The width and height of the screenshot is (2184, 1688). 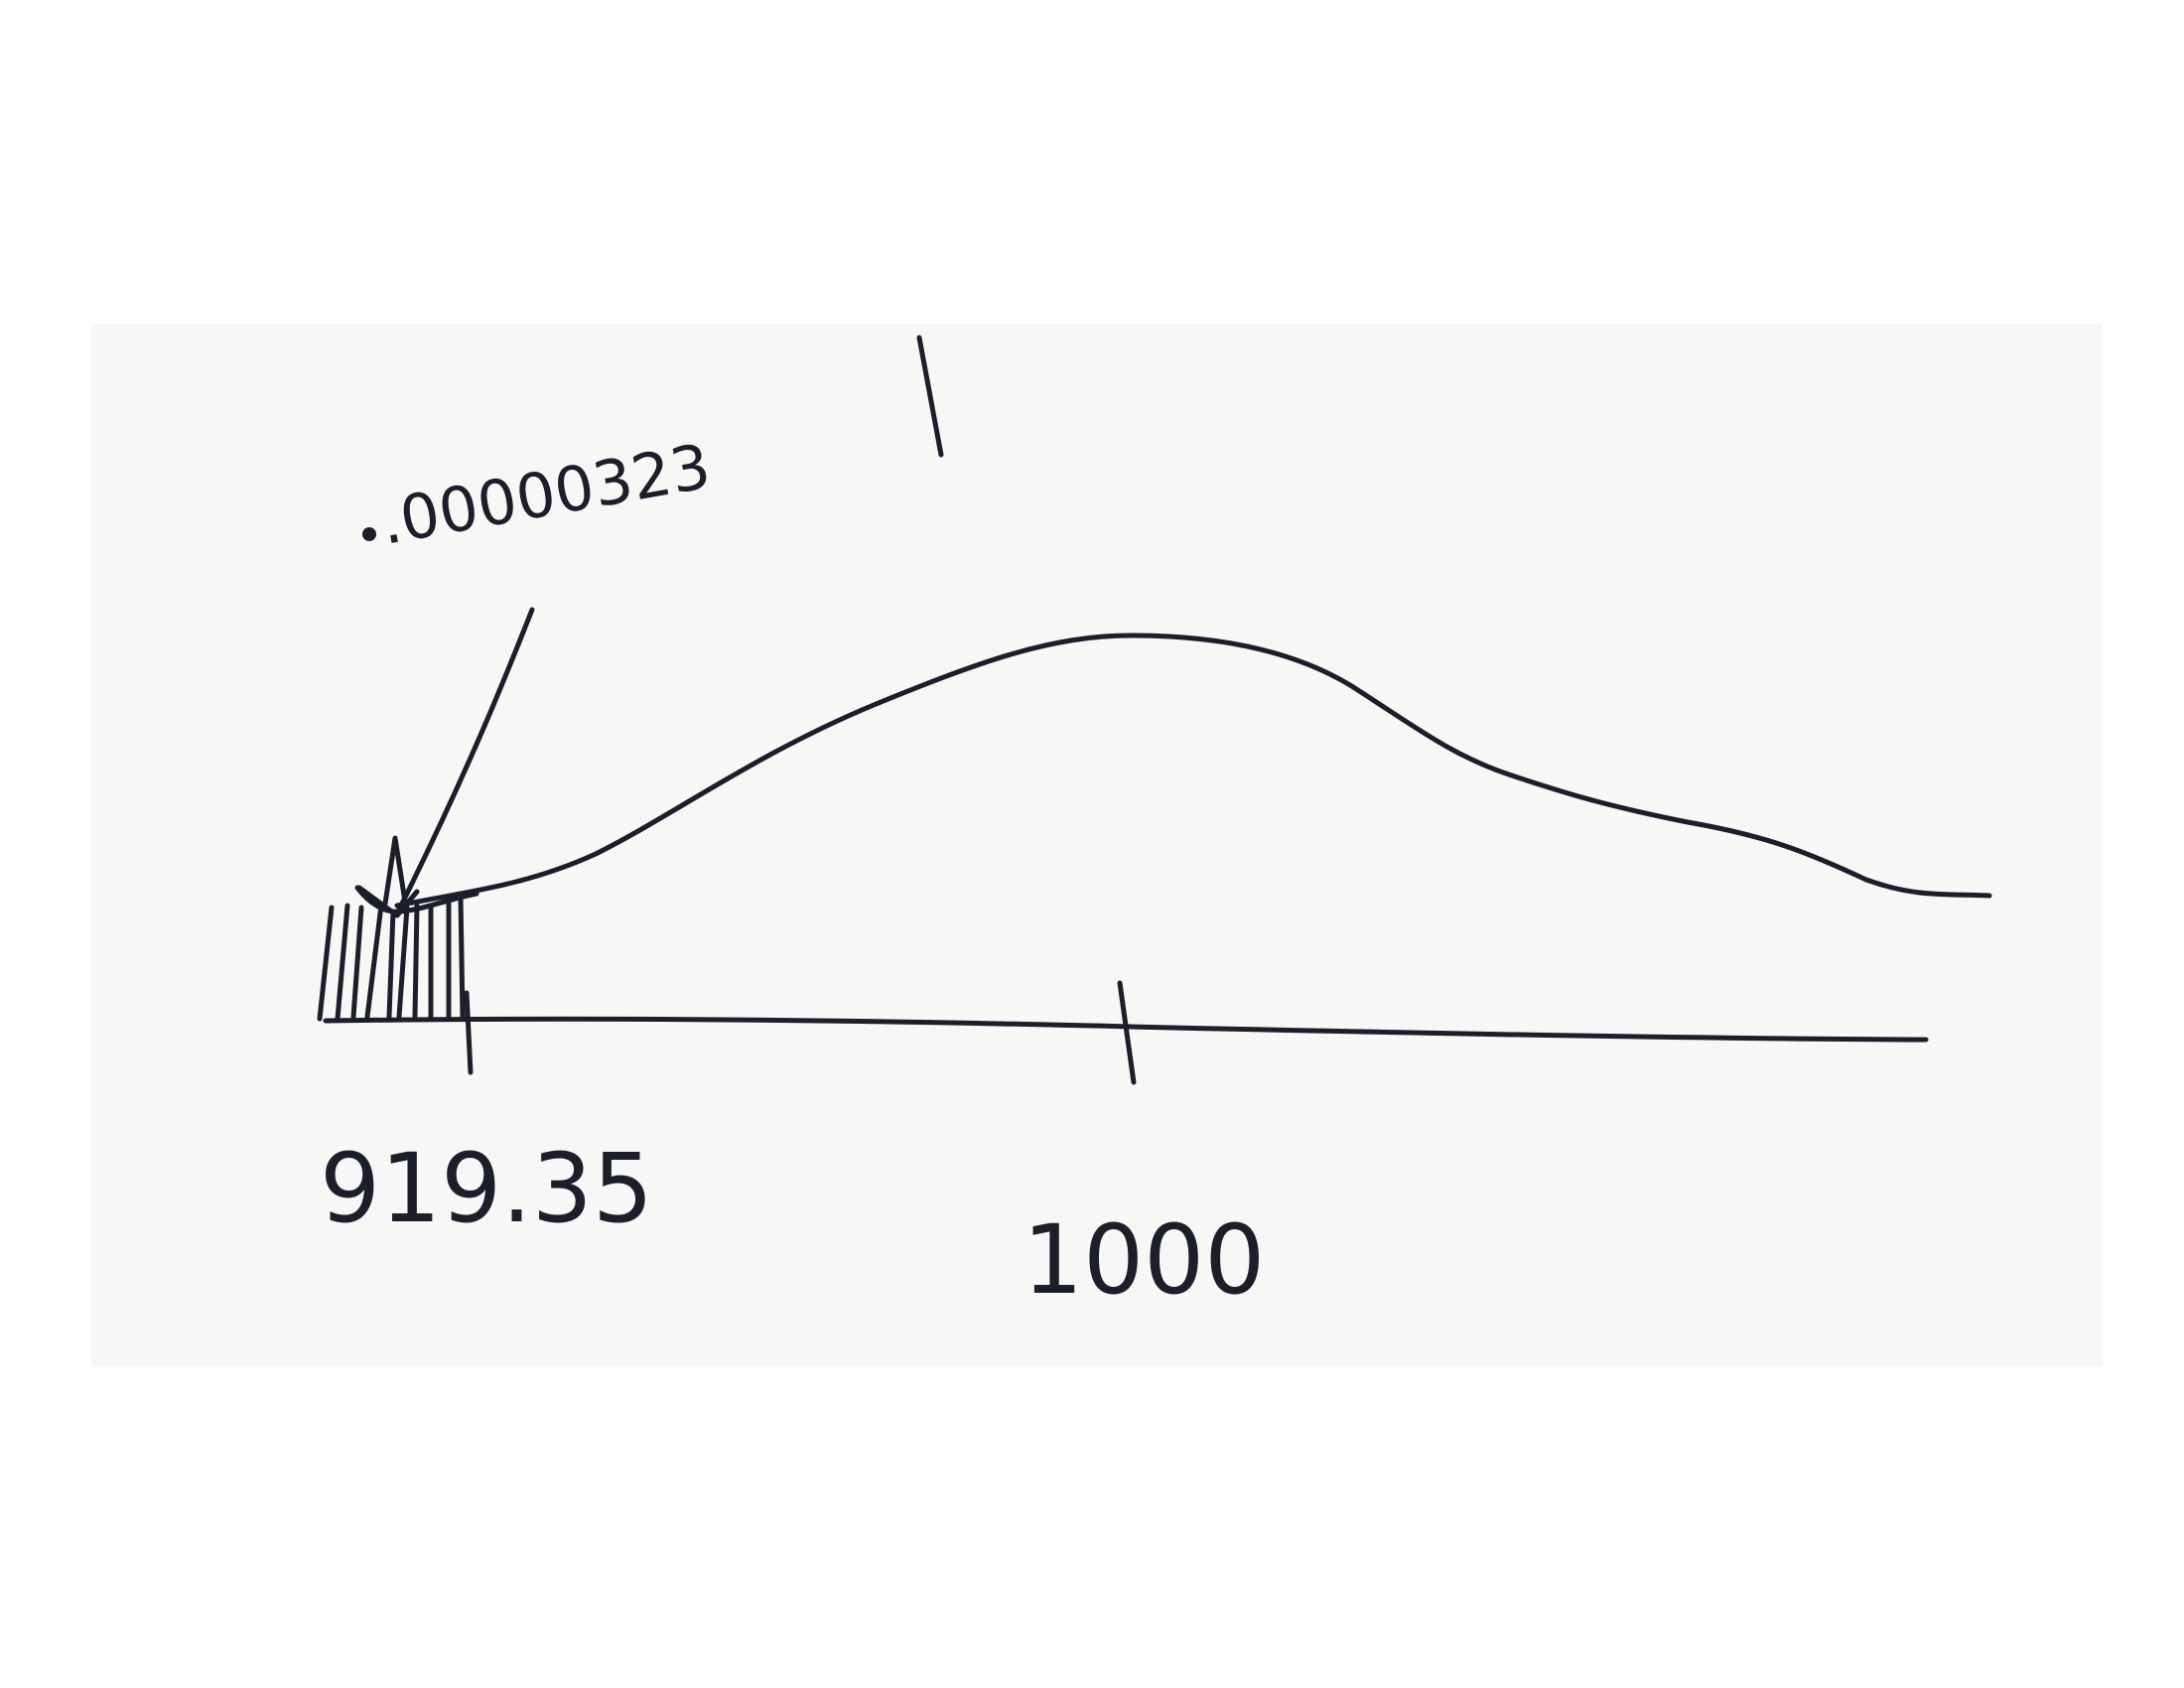 I want to click on annotation-arrow-head, so click(x=388, y=901).